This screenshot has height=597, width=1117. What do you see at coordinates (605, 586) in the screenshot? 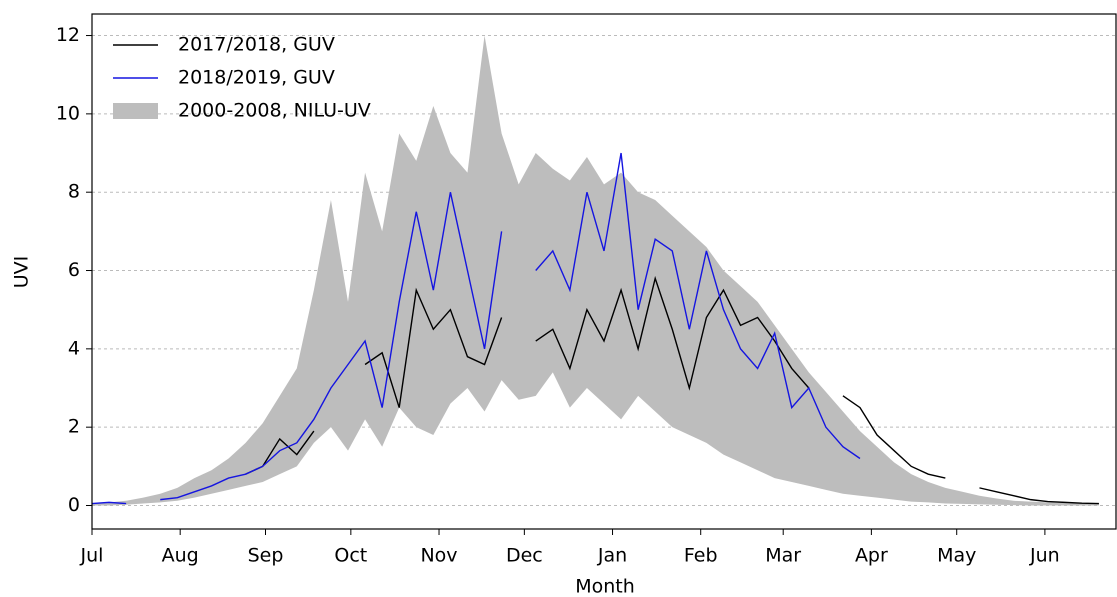
I see `x-axis-label: Month` at bounding box center [605, 586].